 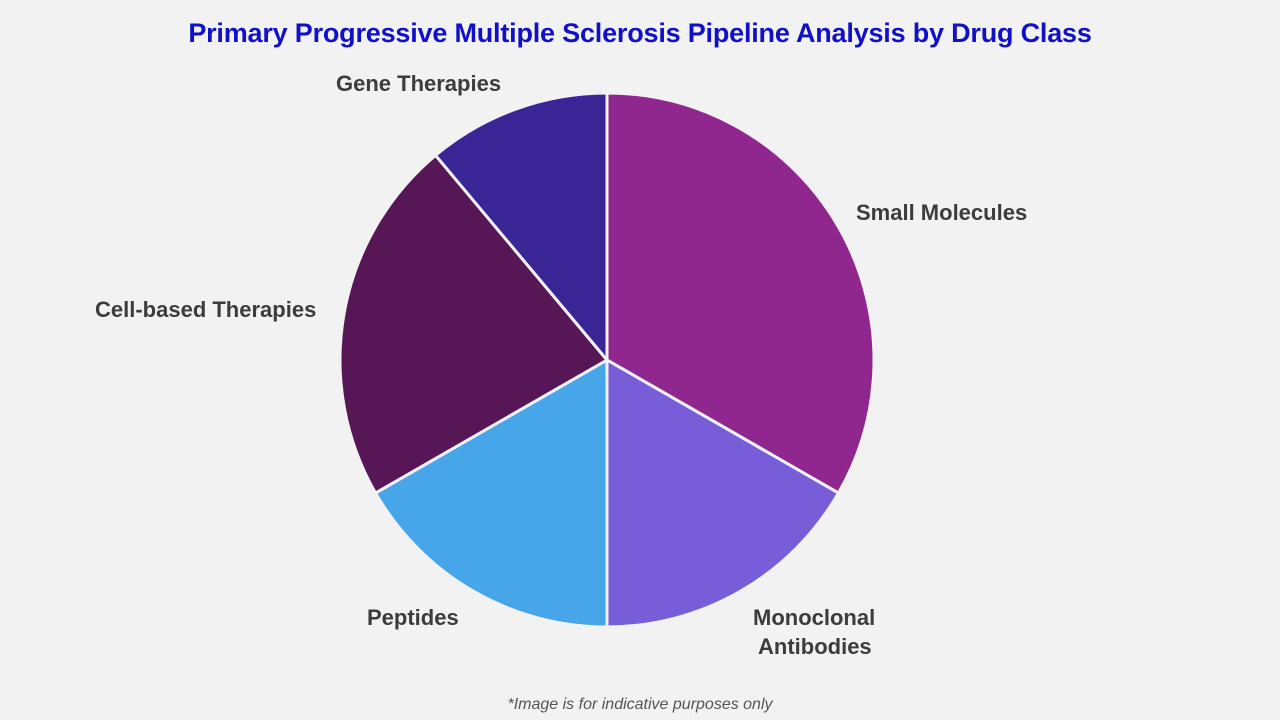 I want to click on label-peptides: Peptides, so click(x=413, y=617).